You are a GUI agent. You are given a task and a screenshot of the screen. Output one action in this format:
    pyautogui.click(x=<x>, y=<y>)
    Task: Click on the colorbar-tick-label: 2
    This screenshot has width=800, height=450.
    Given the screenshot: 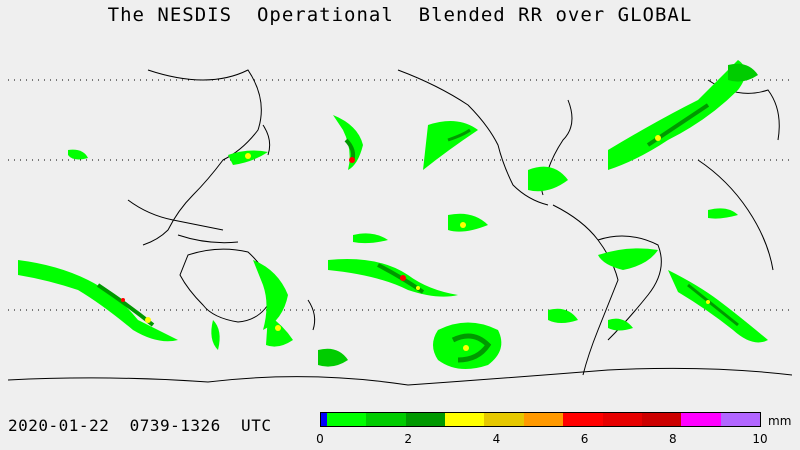 What is the action you would take?
    pyautogui.click(x=408, y=439)
    